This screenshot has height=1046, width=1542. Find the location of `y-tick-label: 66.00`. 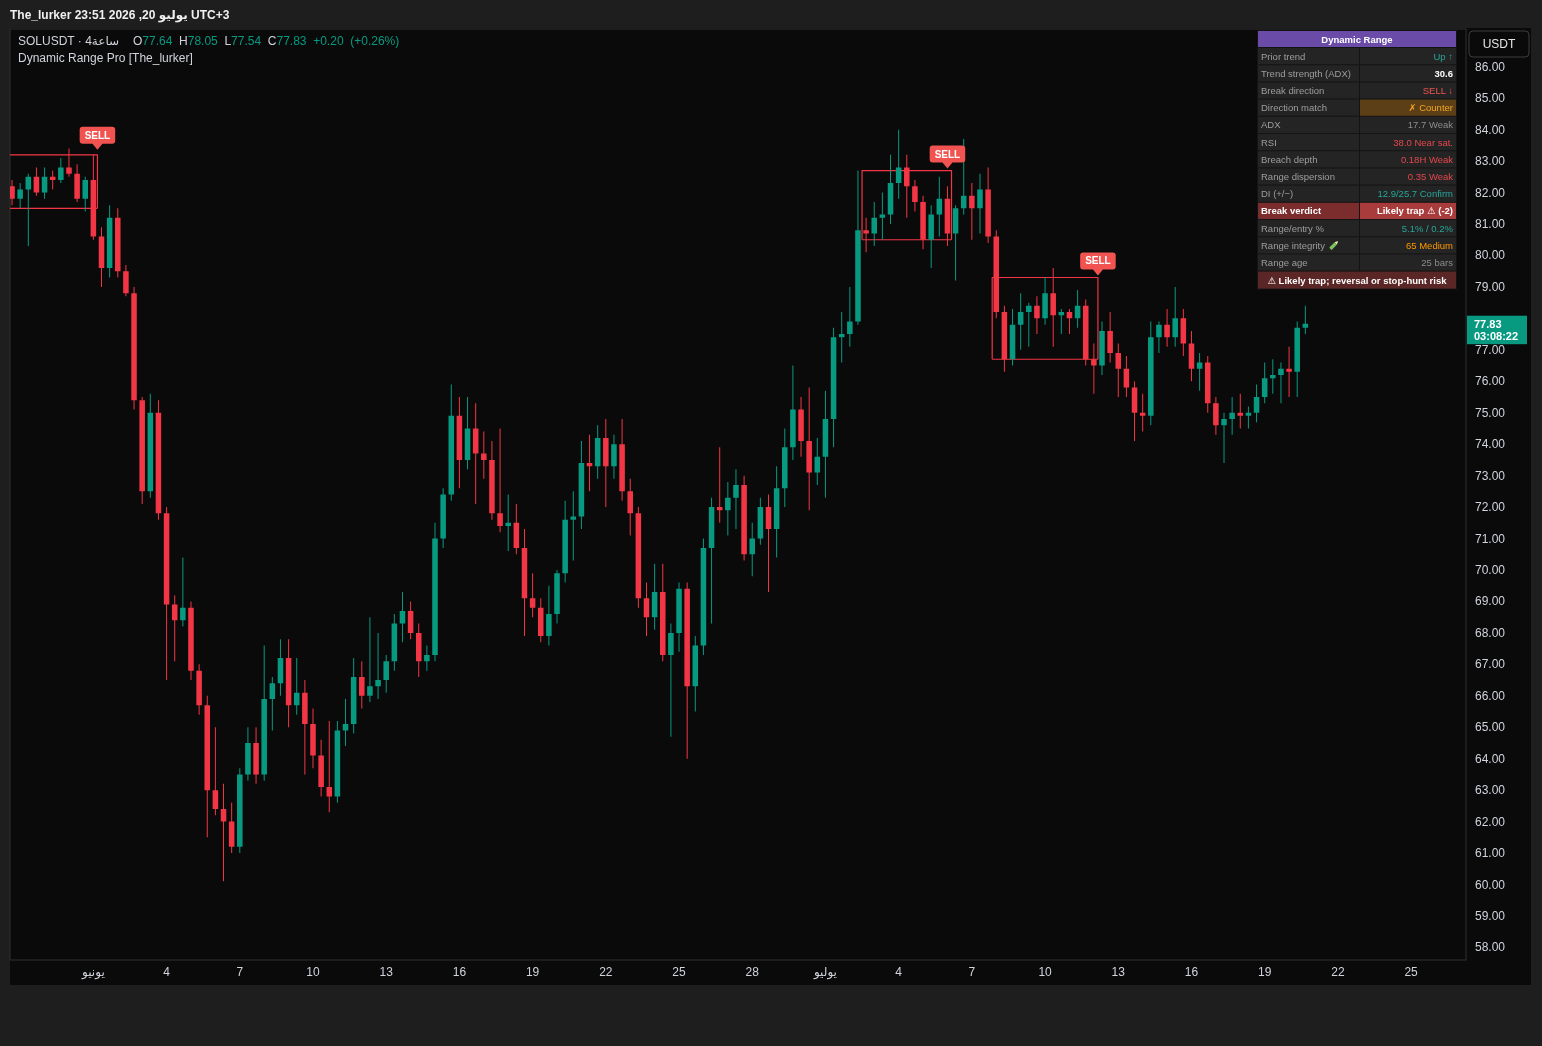

y-tick-label: 66.00 is located at coordinates (1490, 695).